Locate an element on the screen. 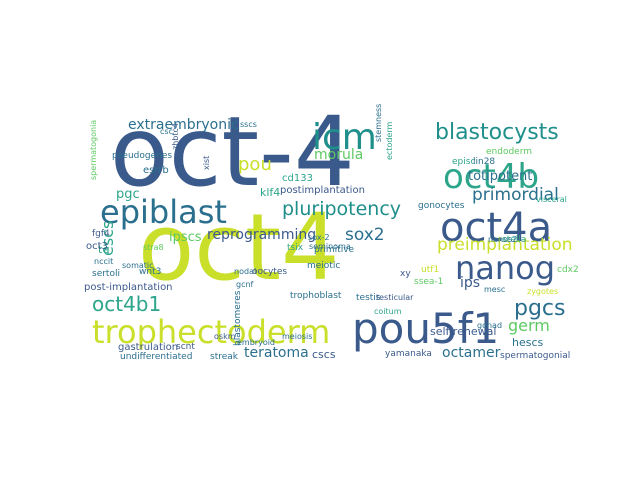 Image resolution: width=640 pixels, height=480 pixels. word-trophoblast: trophoblast is located at coordinates (316, 296).